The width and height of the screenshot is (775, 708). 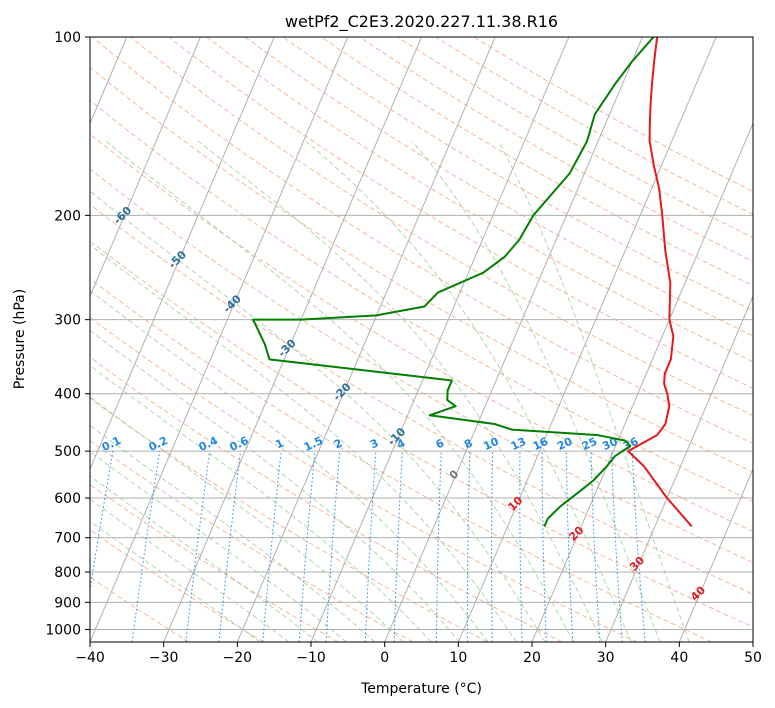 What do you see at coordinates (177, 259) in the screenshot?
I see `isotherm-label: -50` at bounding box center [177, 259].